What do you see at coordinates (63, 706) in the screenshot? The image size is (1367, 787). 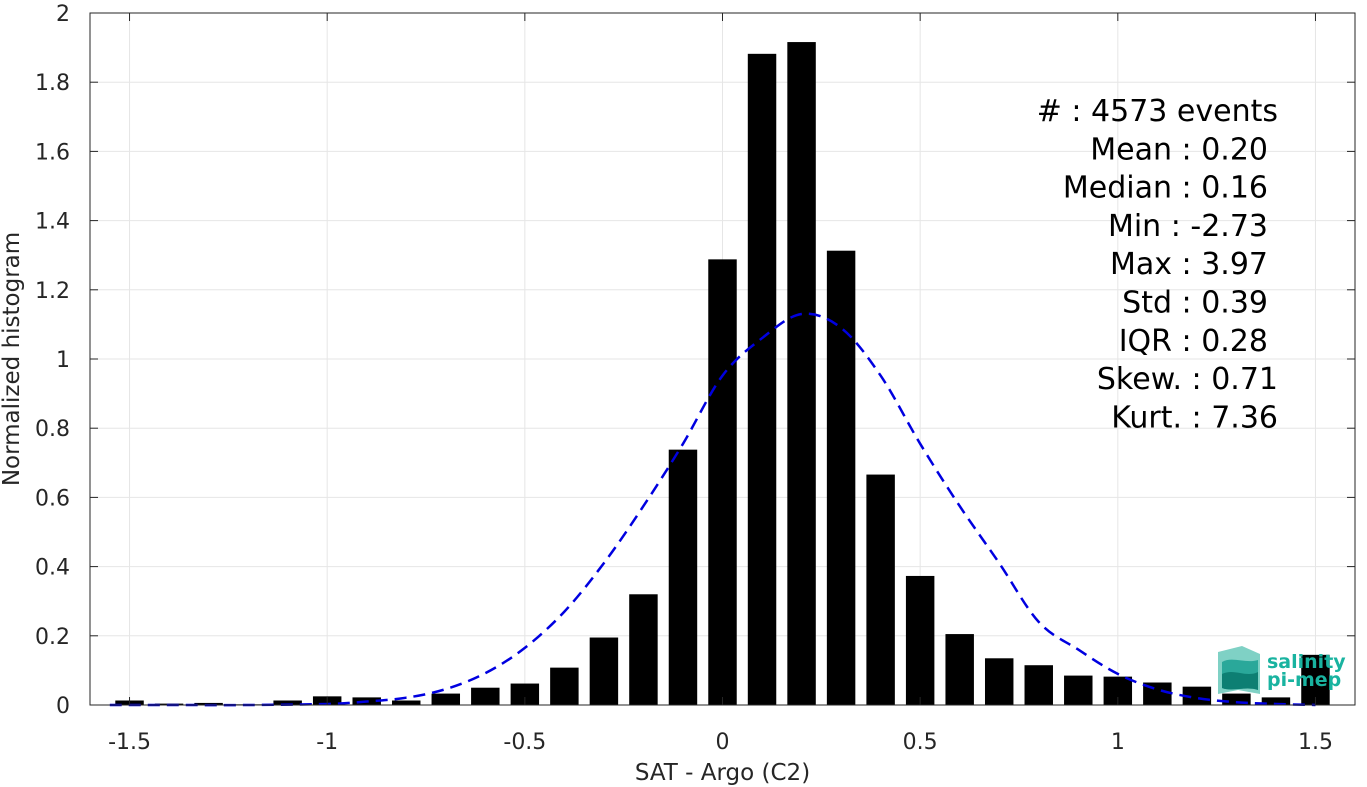 I see `y-tick-label-0: 0` at bounding box center [63, 706].